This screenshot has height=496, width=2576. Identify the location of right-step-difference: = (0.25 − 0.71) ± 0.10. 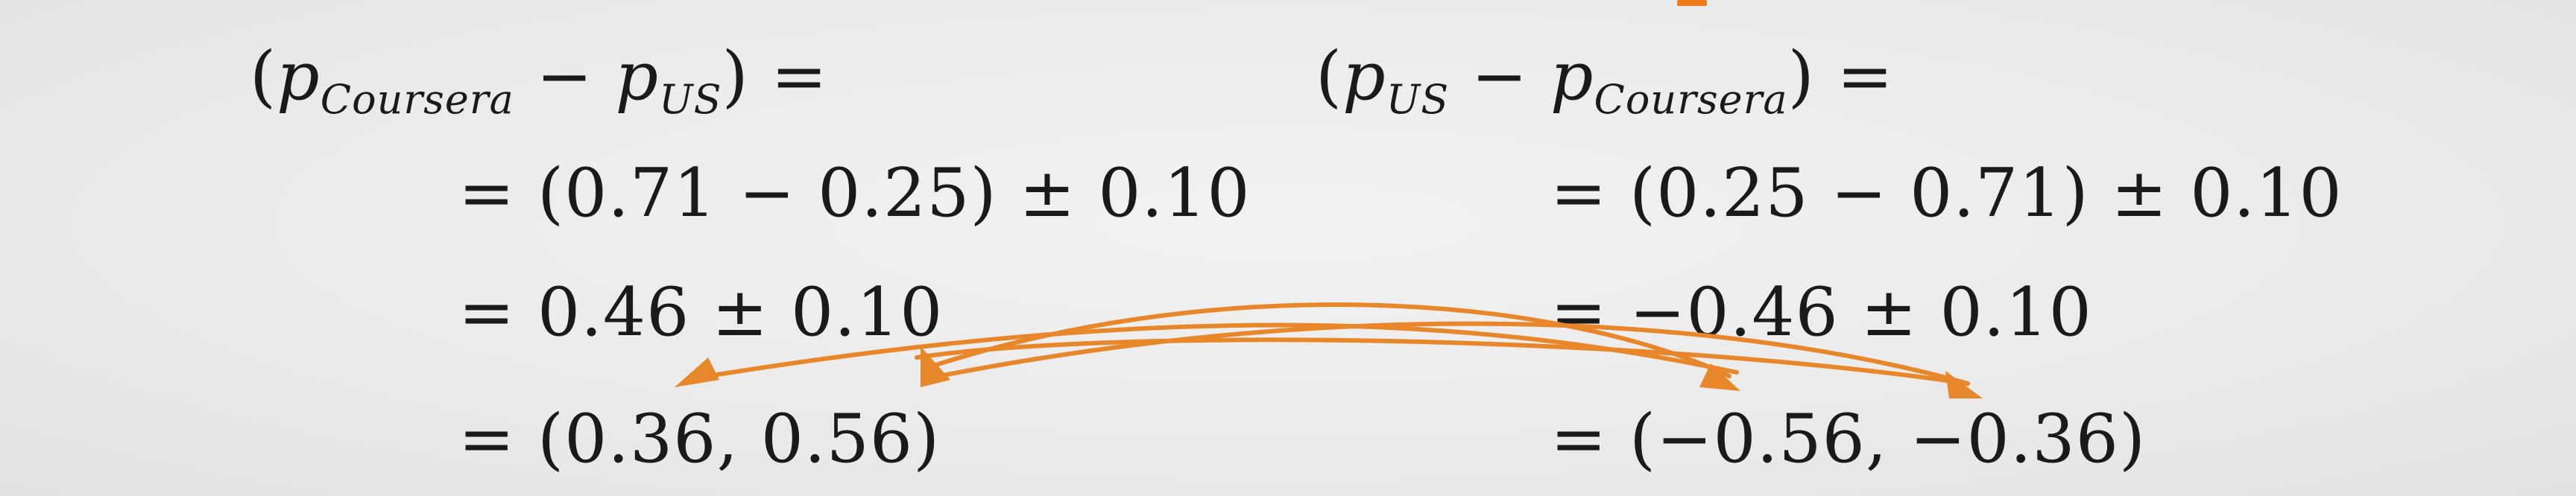
(1946, 193).